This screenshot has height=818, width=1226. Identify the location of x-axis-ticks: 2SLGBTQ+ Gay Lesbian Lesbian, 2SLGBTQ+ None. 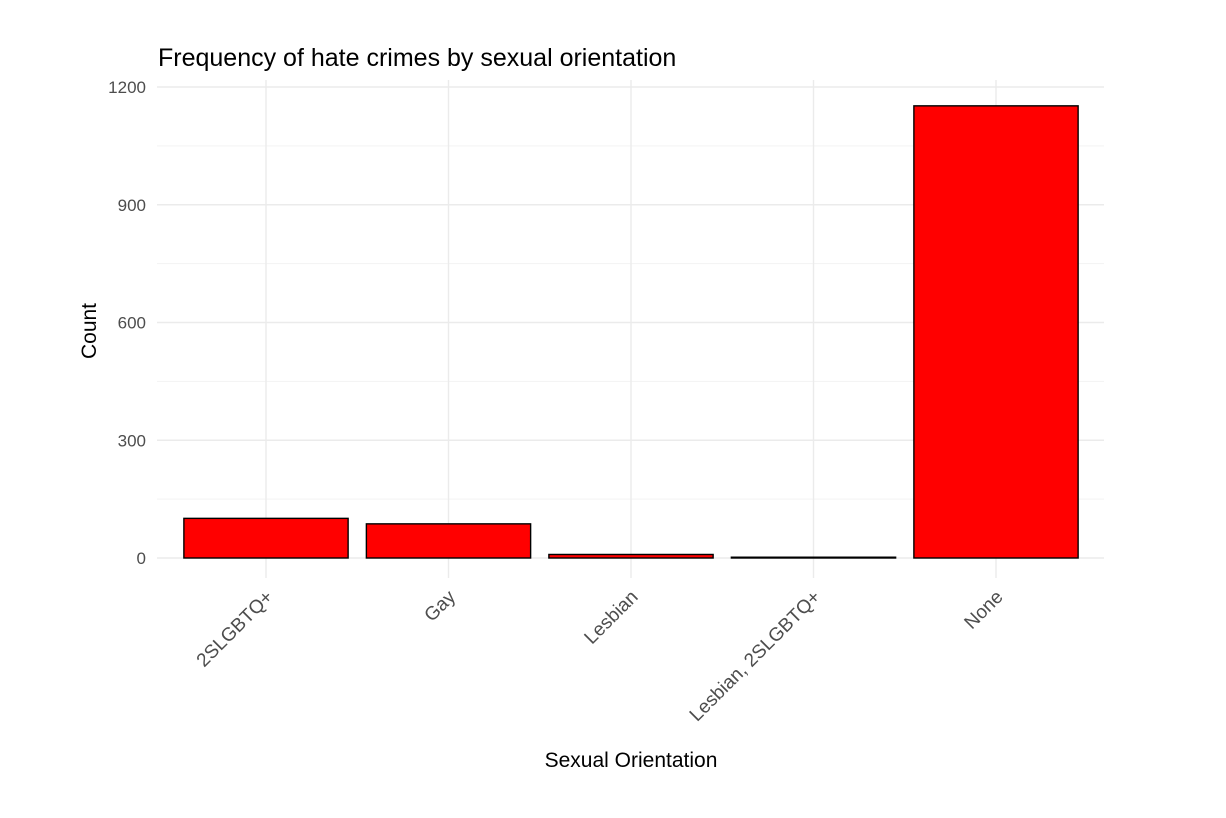
(600, 656).